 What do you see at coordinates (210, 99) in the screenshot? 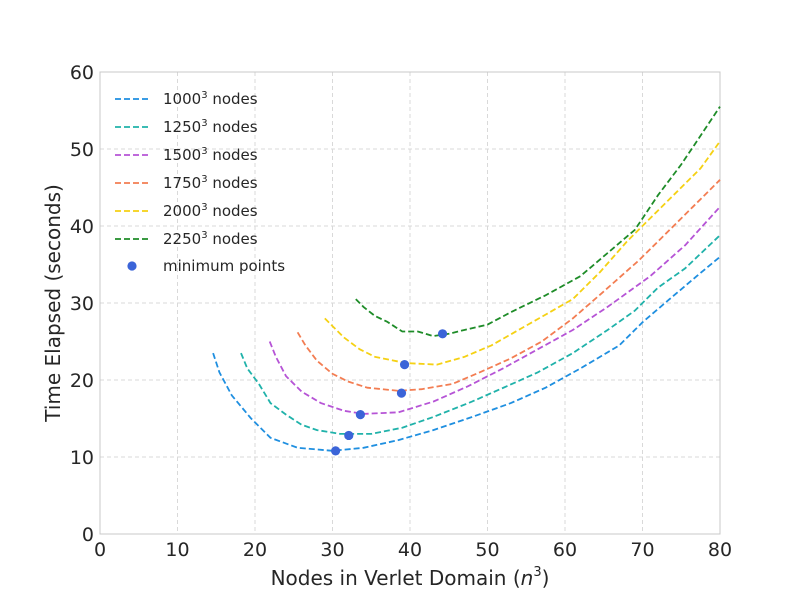
I see `legend-label-1000: 10003 nodes` at bounding box center [210, 99].